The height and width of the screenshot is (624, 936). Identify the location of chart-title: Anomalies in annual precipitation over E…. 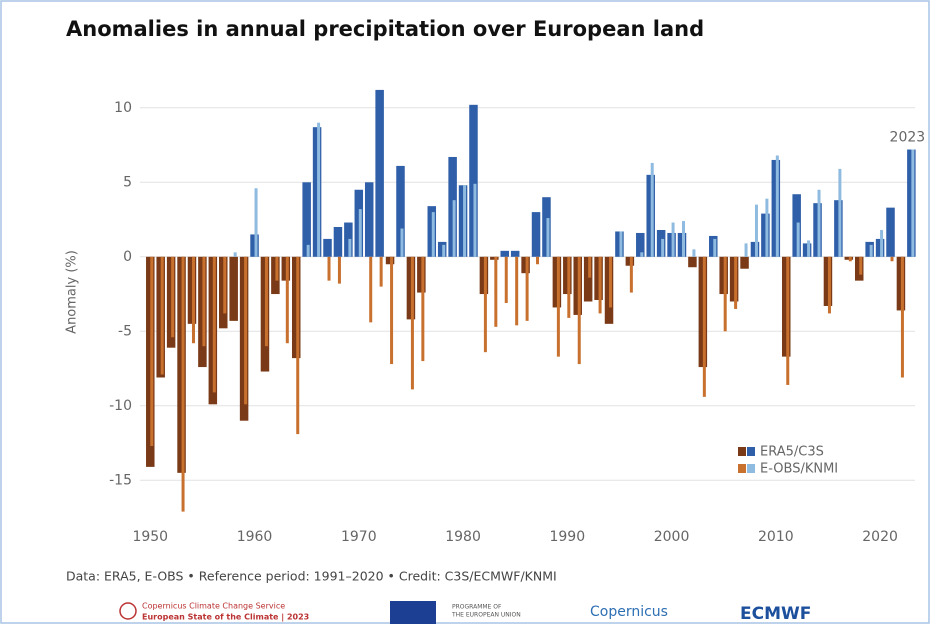
(385, 29).